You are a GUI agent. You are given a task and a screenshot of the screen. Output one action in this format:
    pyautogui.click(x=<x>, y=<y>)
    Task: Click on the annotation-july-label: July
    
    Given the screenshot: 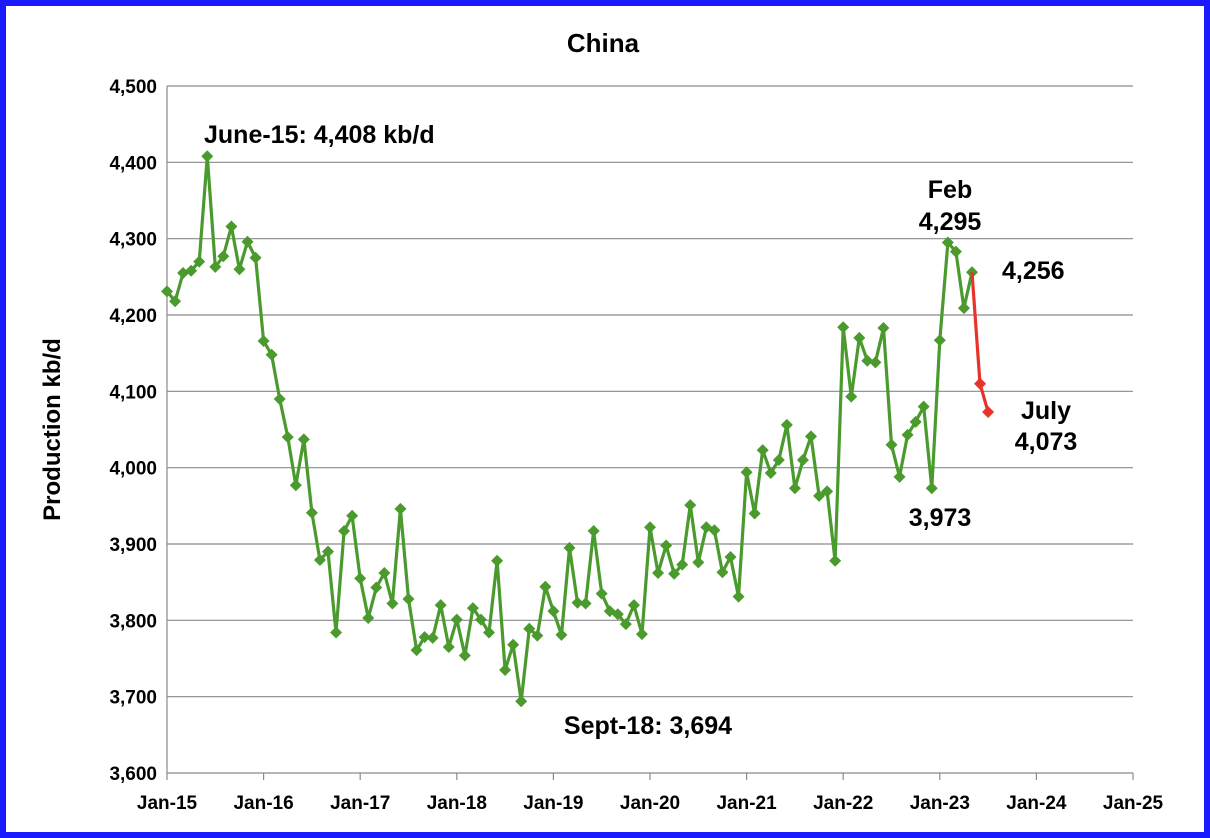 What is the action you would take?
    pyautogui.click(x=1046, y=411)
    